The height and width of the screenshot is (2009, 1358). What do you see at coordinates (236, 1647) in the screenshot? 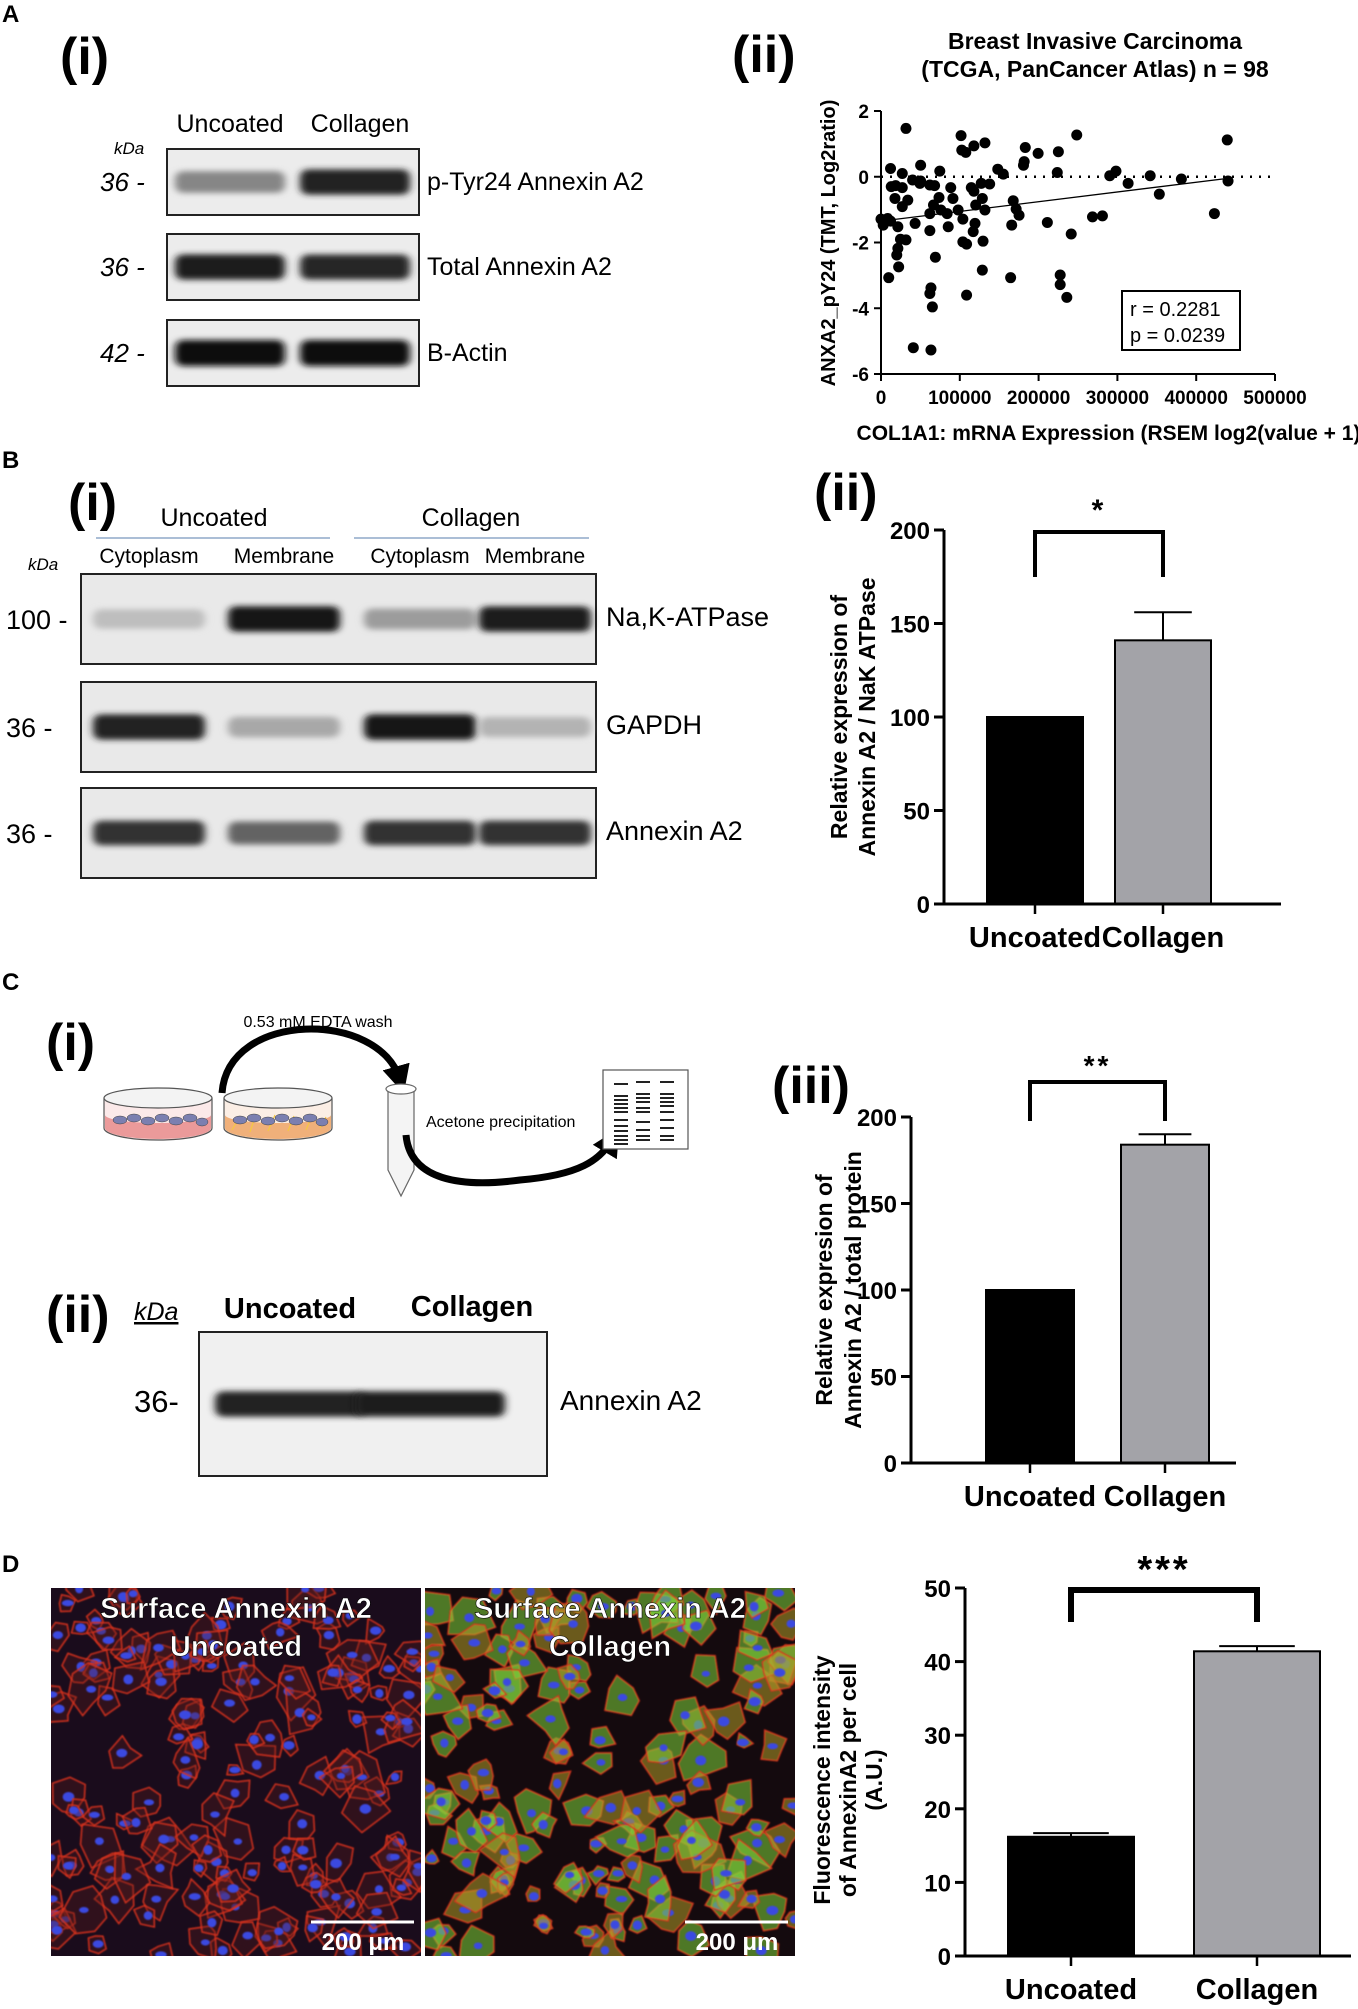
I see `image-condition: Uncoated` at bounding box center [236, 1647].